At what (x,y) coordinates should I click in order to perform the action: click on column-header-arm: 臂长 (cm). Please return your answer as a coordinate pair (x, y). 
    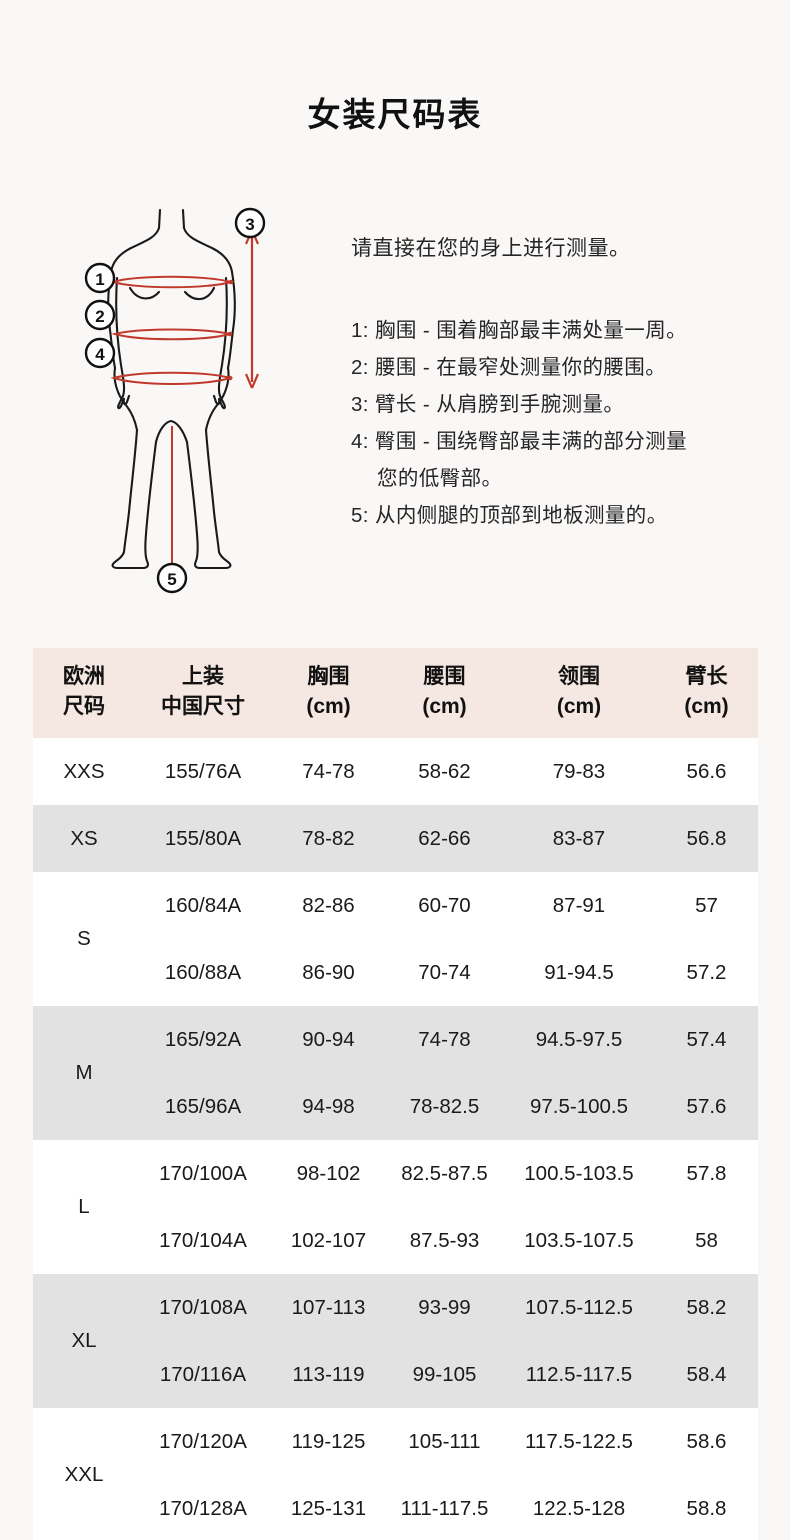
    Looking at the image, I should click on (706, 693).